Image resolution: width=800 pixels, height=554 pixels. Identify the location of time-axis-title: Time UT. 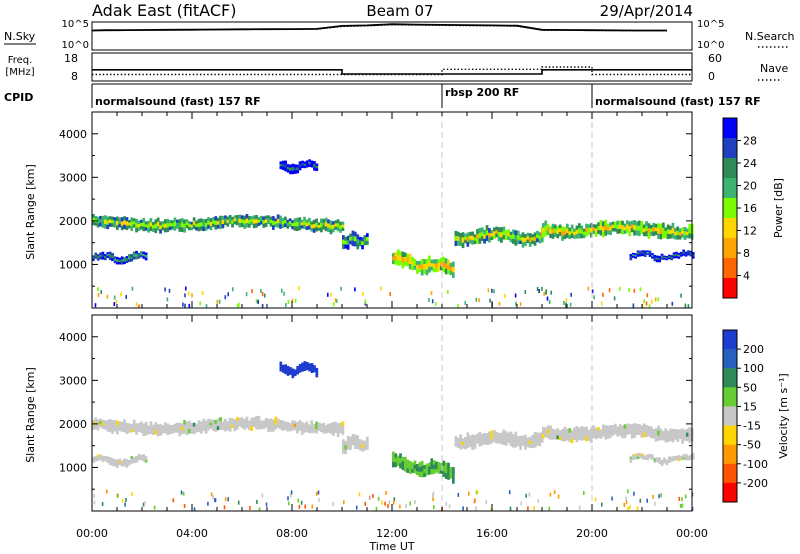
(391, 546).